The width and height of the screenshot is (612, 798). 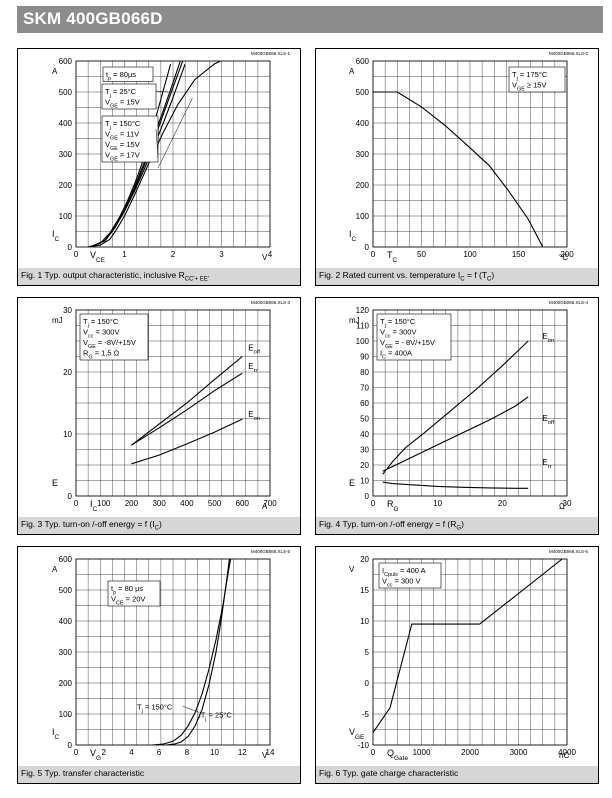 What do you see at coordinates (131, 752) in the screenshot?
I see `x-tick-label: 4` at bounding box center [131, 752].